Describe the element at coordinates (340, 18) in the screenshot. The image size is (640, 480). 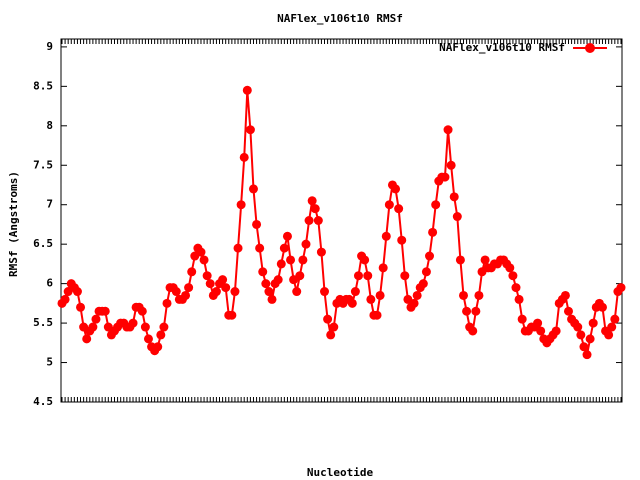
I see `chart-title: NAFlex_v106t10 RMSf` at that location.